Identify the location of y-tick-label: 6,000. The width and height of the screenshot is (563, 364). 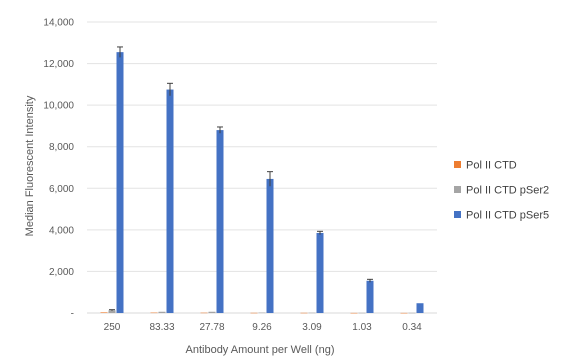
(61, 189).